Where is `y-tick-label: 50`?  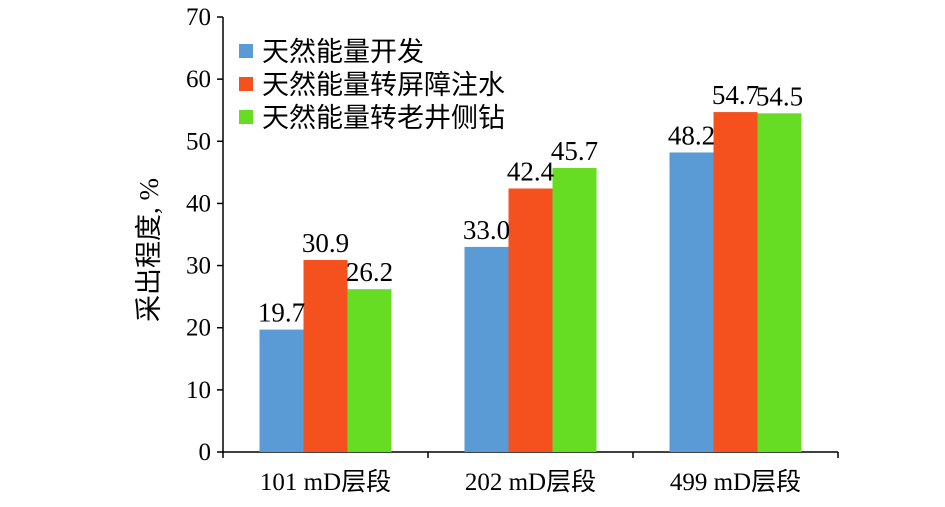 y-tick-label: 50 is located at coordinates (198, 141).